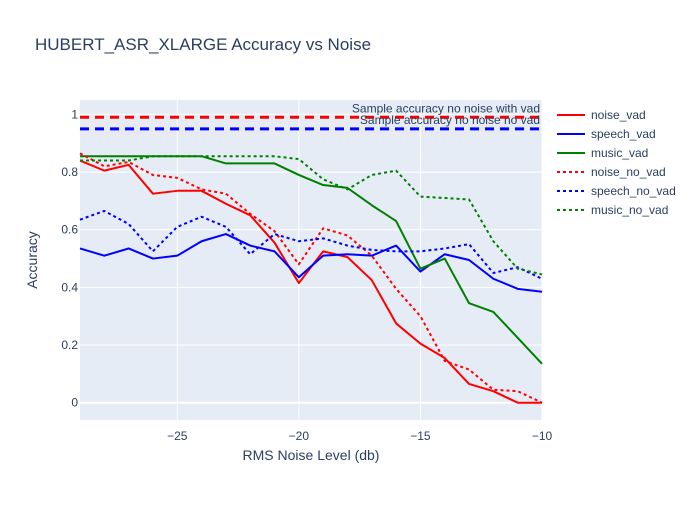  I want to click on chart-title: HUBERT_ASR_XLARGE Accuracy vs Noise, so click(203, 44).